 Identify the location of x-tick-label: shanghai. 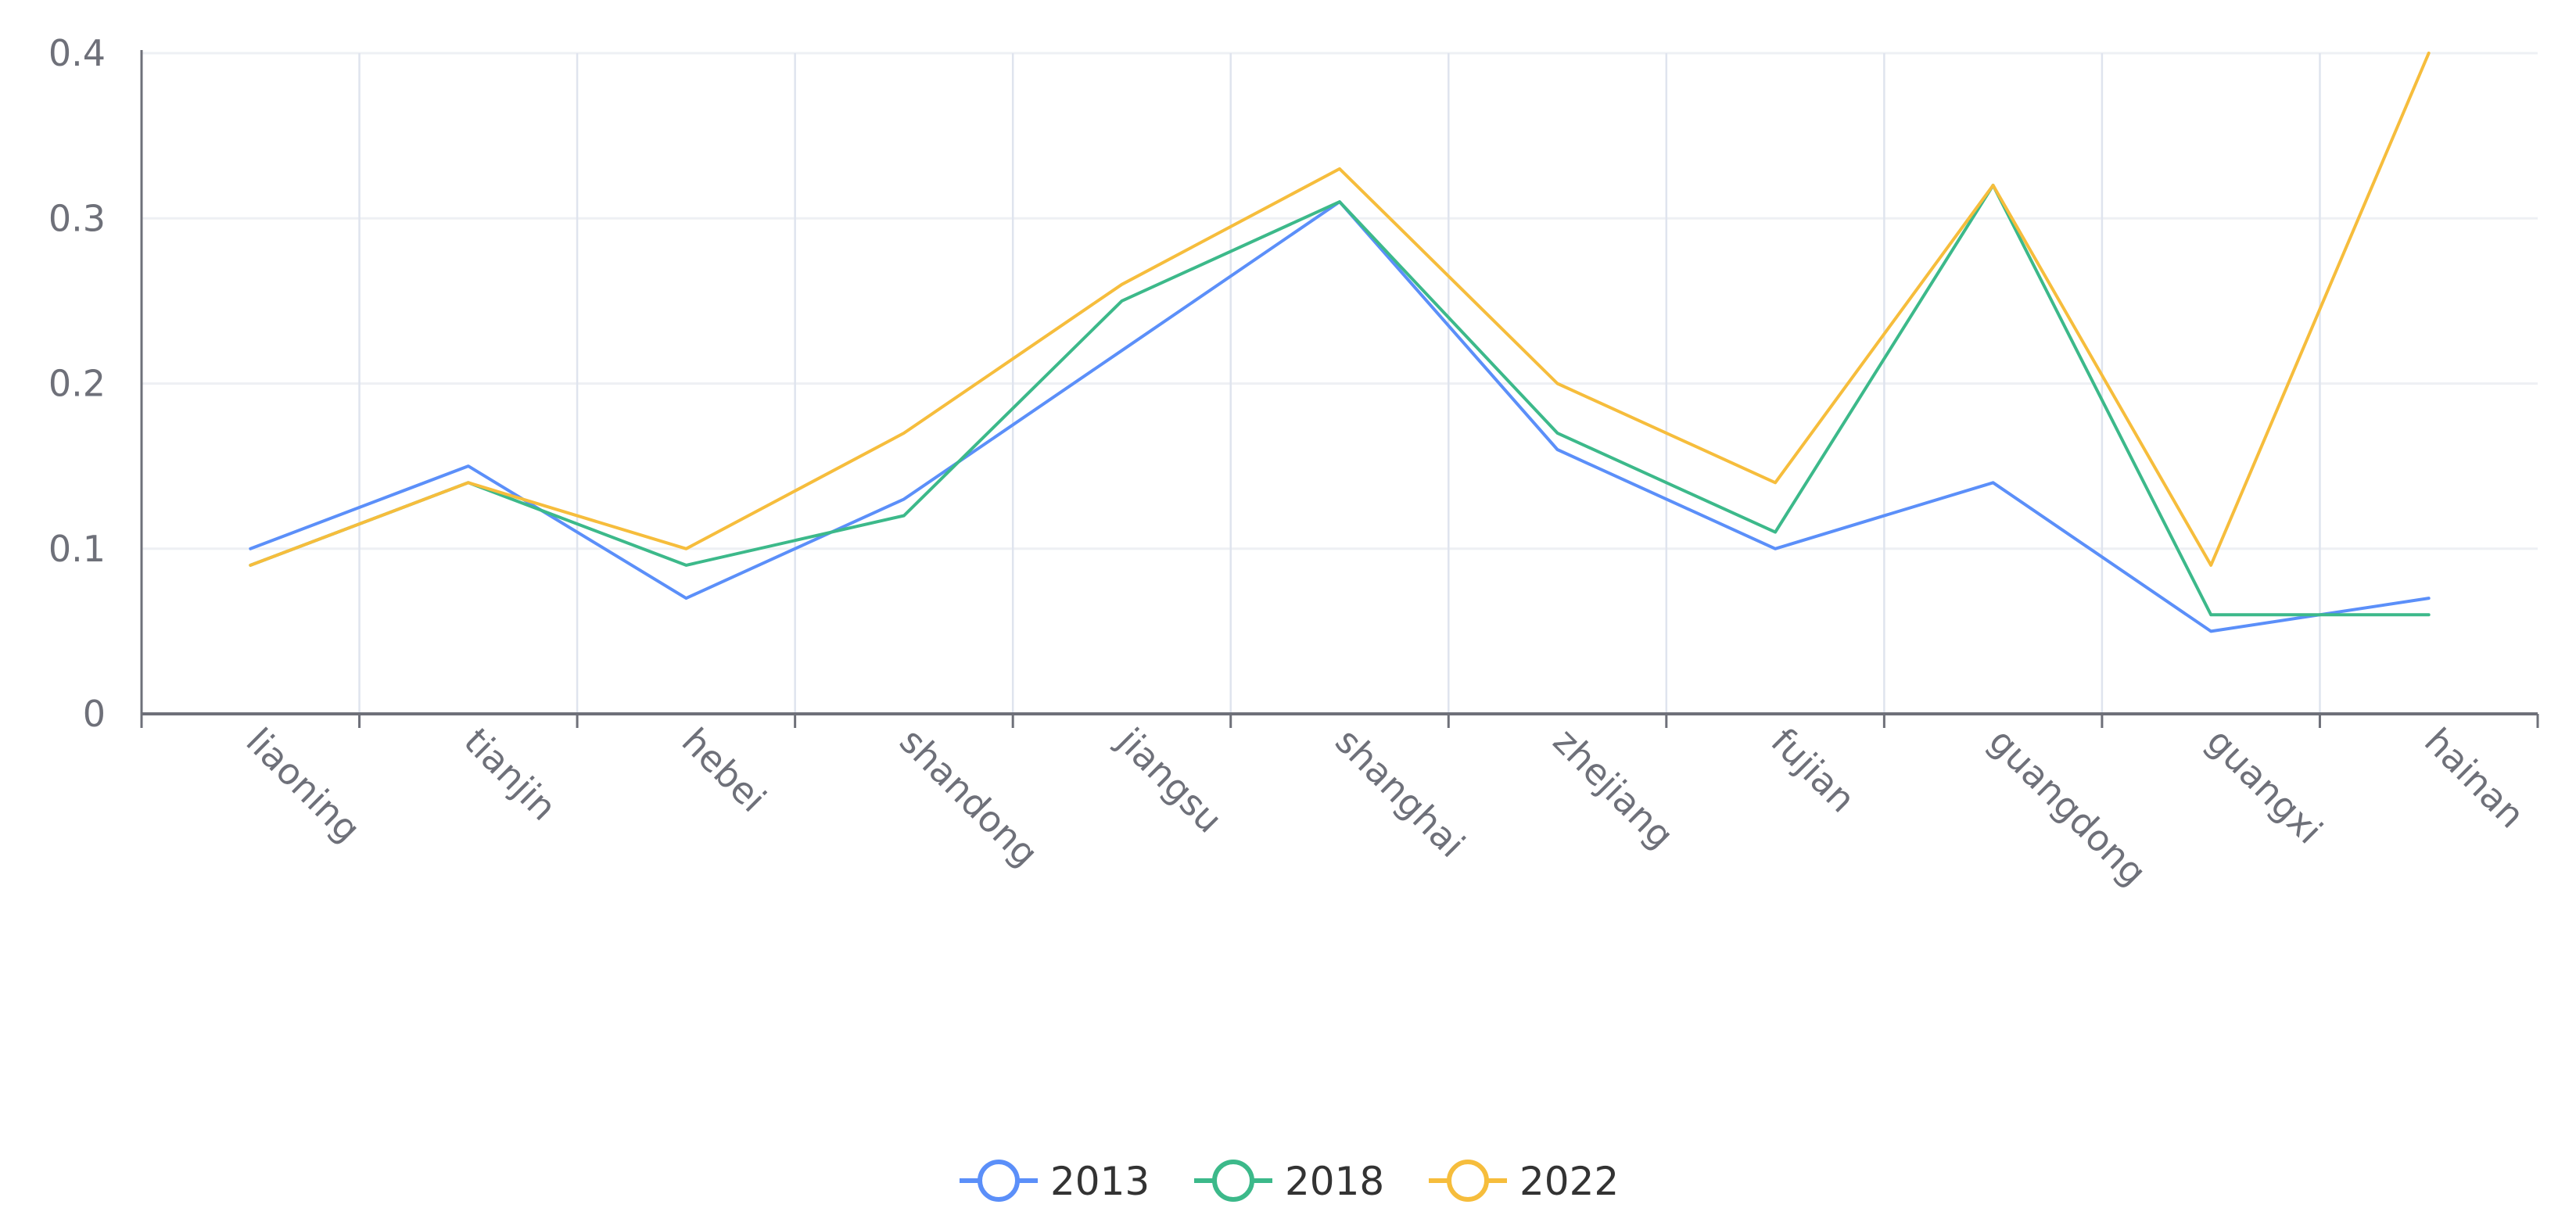
(1400, 793).